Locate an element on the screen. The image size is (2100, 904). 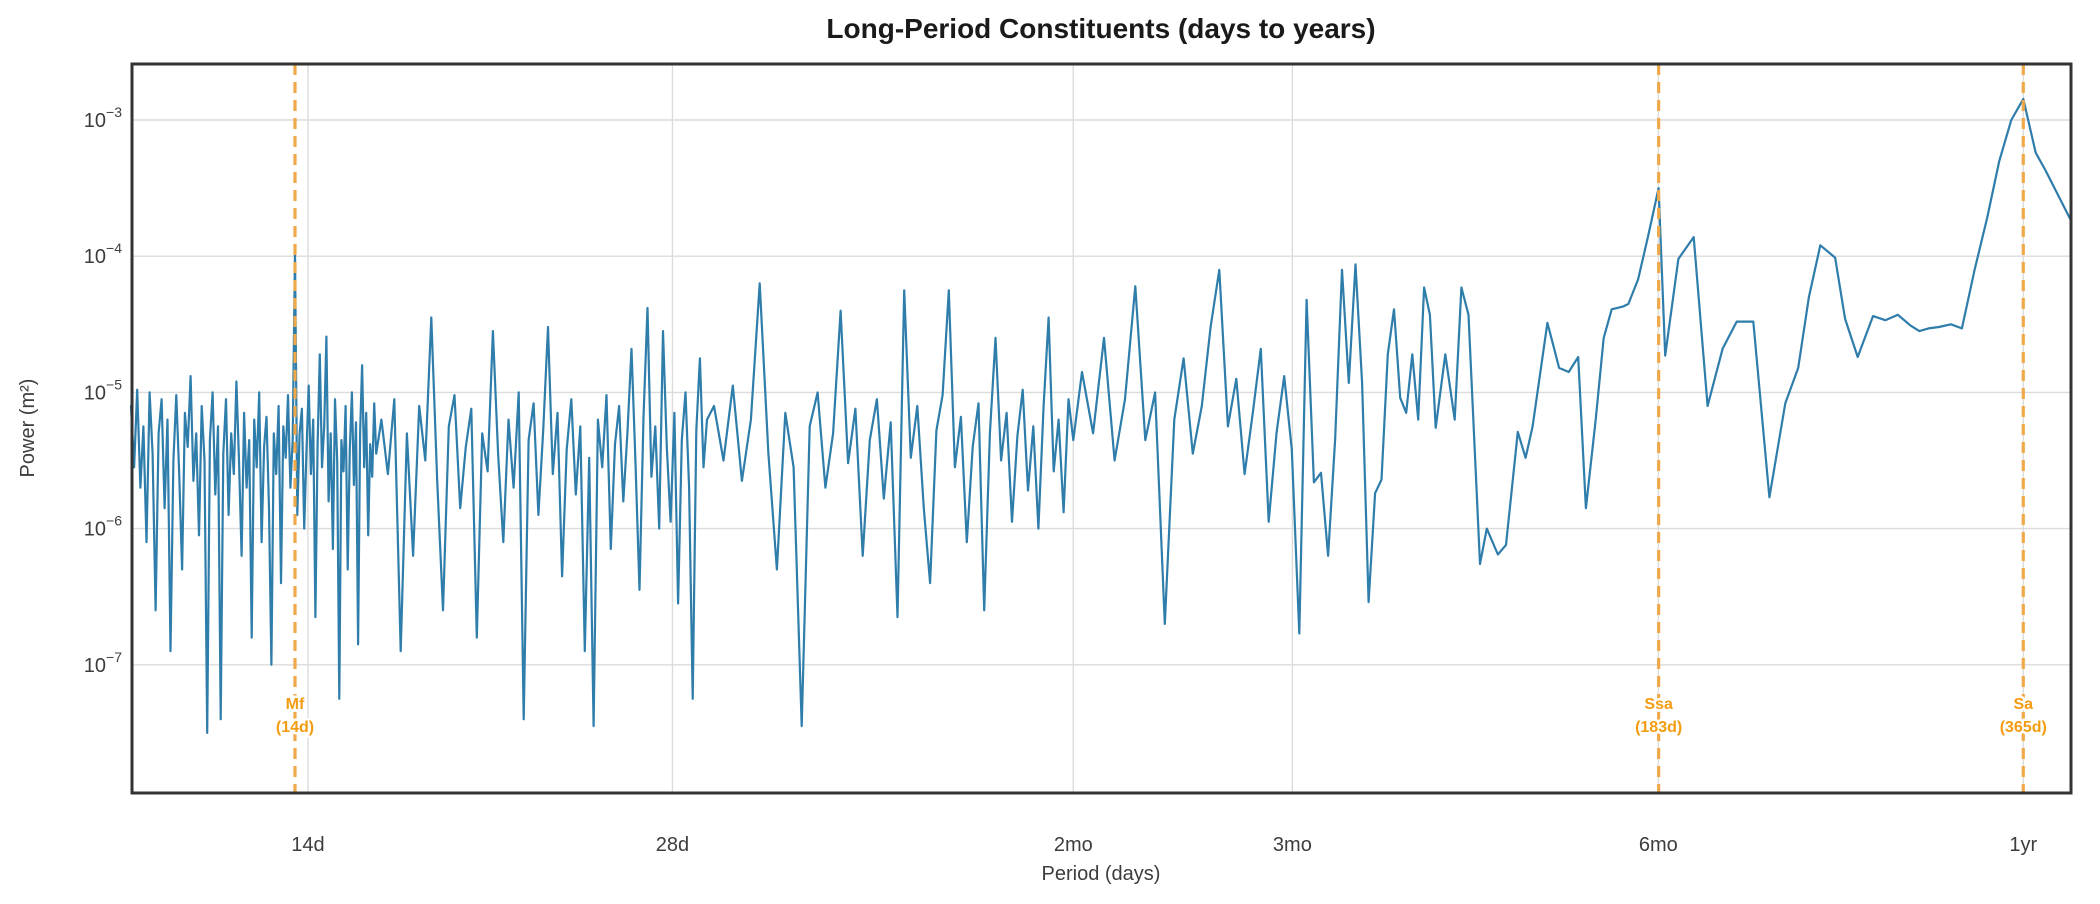
x-tick-label-1yr: 1yr is located at coordinates (2023, 845).